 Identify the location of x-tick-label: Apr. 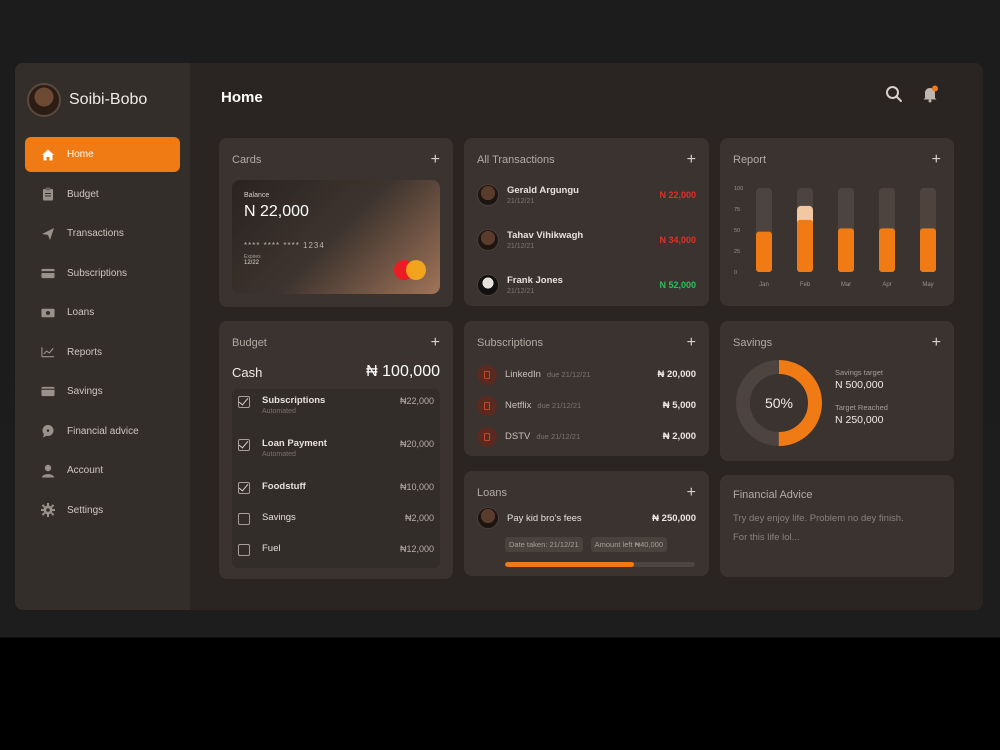
(886, 285).